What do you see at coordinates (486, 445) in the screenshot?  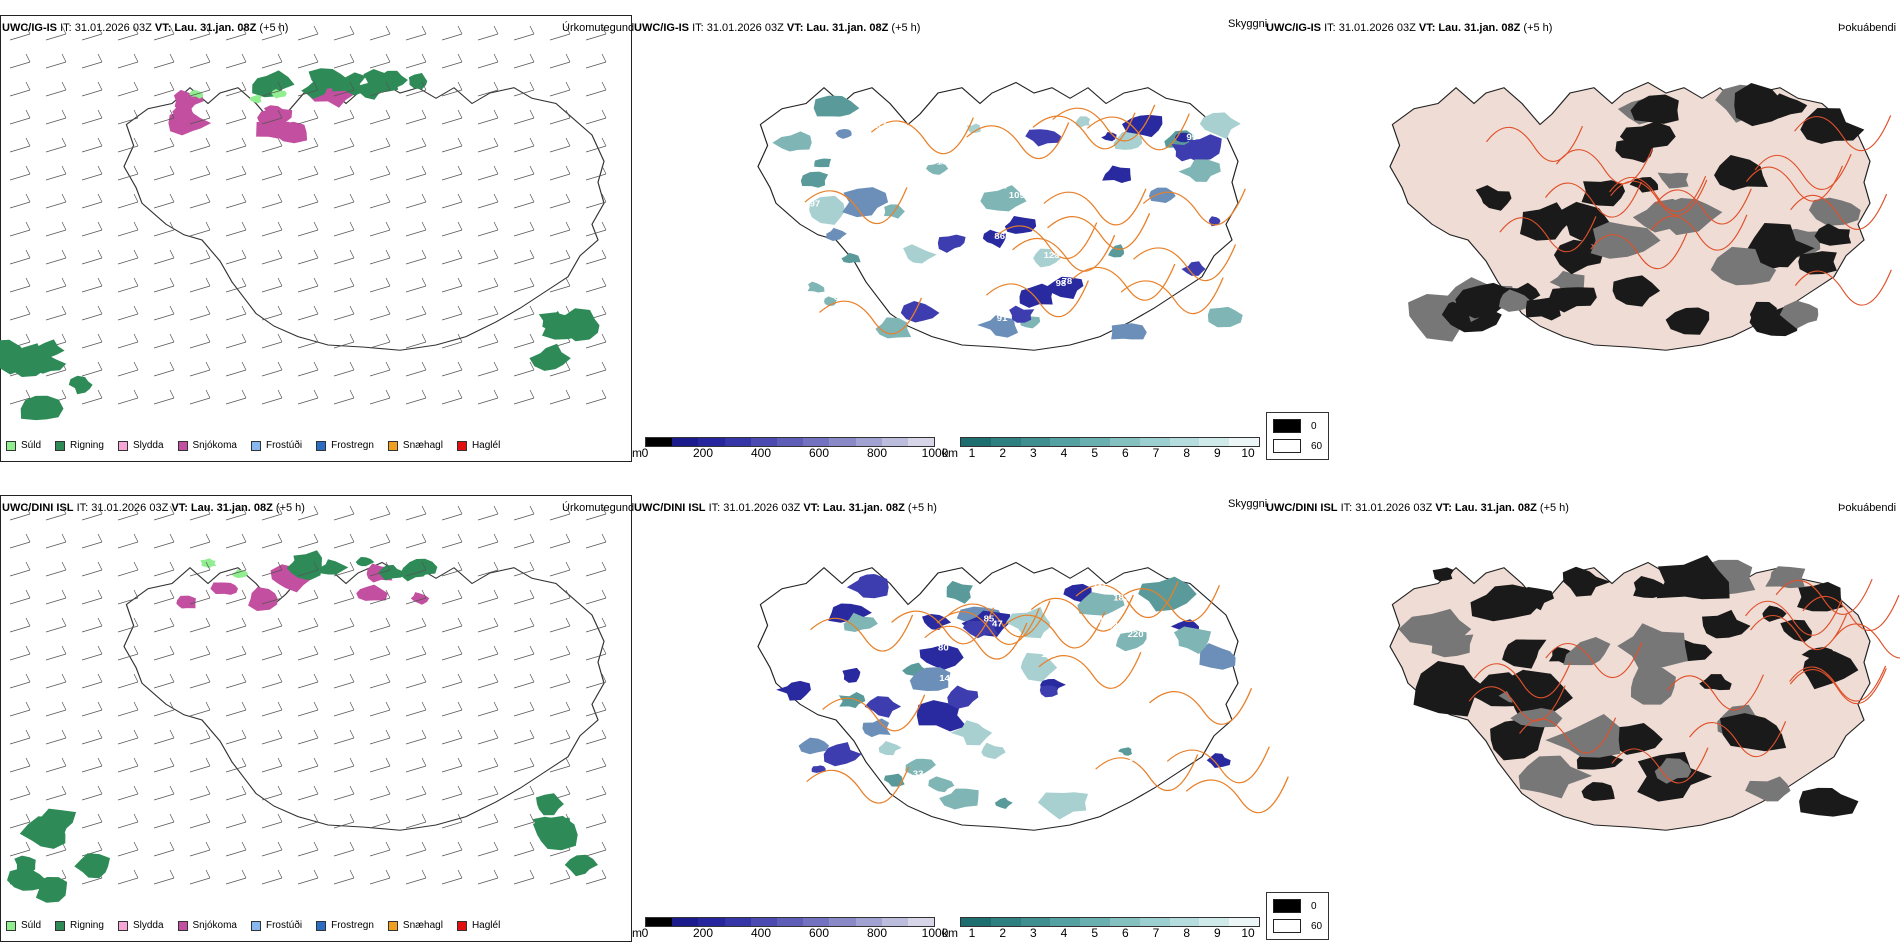 I see `legend-label: Haglél` at bounding box center [486, 445].